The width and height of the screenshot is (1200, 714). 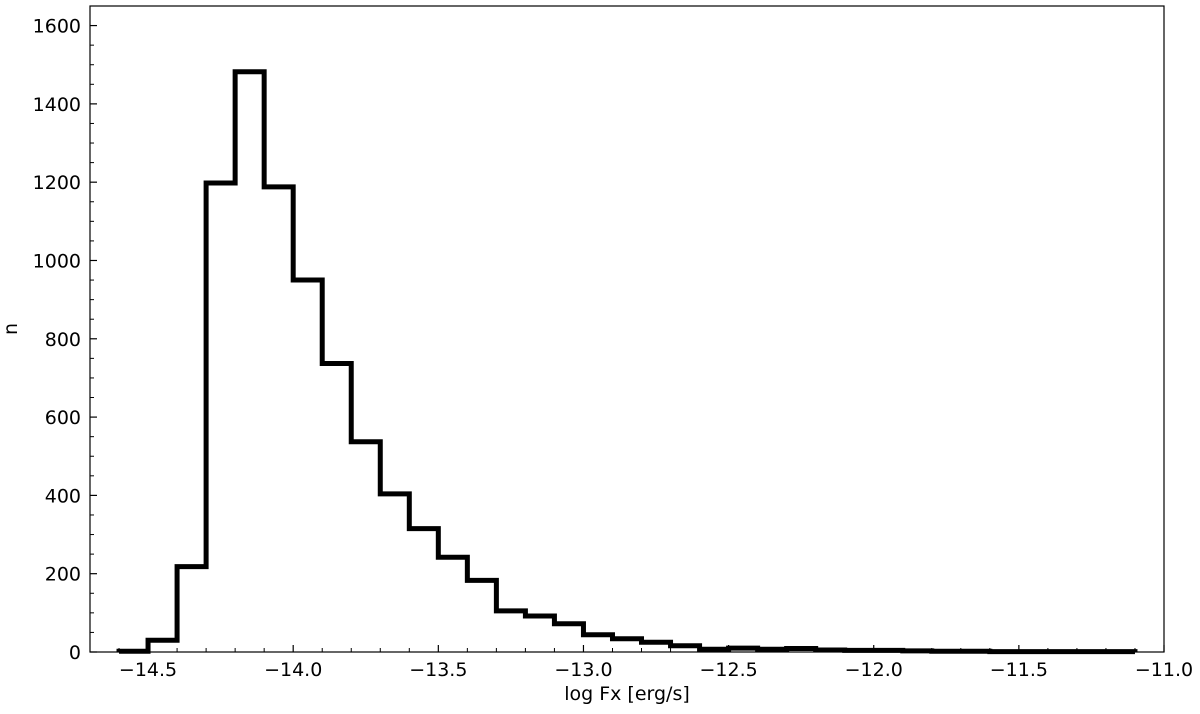 What do you see at coordinates (63, 496) in the screenshot?
I see `y-tick-label: 400` at bounding box center [63, 496].